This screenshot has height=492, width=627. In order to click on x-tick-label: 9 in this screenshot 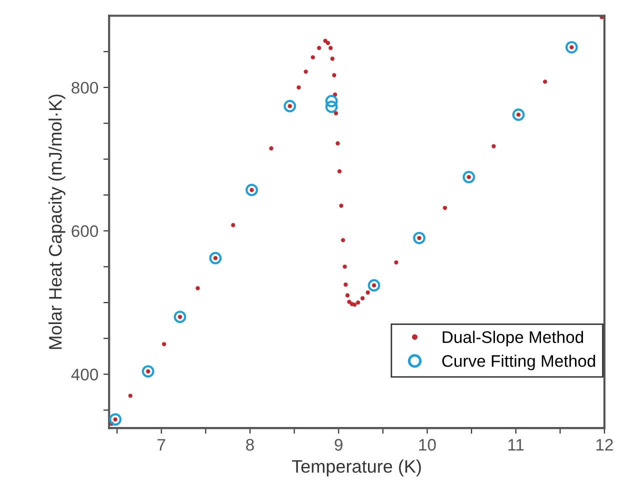, I will do `click(338, 444)`.